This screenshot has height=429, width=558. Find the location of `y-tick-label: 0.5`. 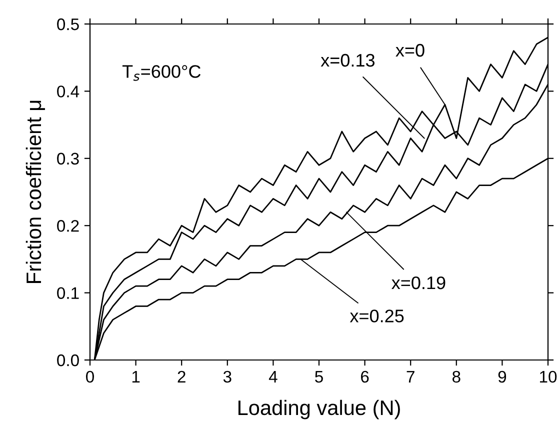

y-tick-label: 0.5 is located at coordinates (68, 24).